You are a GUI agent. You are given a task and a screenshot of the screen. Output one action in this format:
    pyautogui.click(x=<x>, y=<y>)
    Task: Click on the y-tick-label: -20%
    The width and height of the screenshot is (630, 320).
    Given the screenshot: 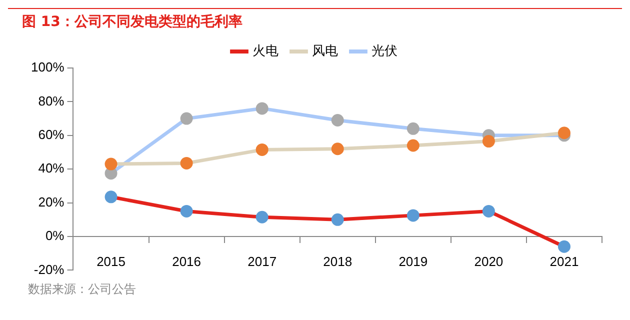 What is the action you would take?
    pyautogui.click(x=49, y=269)
    